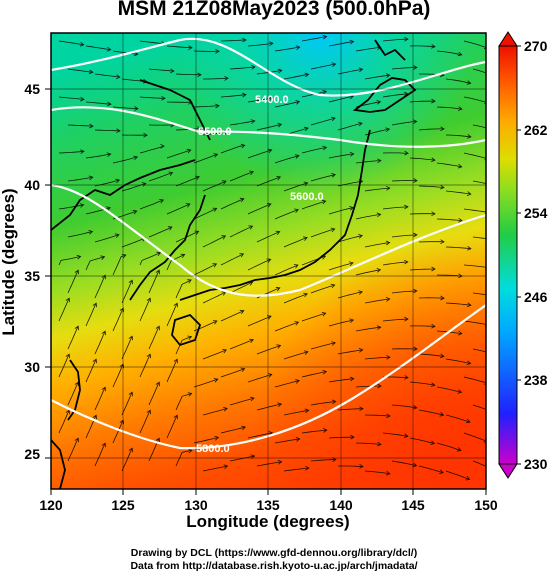 This screenshot has width=548, height=573. I want to click on y-tick-label: 35, so click(32, 276).